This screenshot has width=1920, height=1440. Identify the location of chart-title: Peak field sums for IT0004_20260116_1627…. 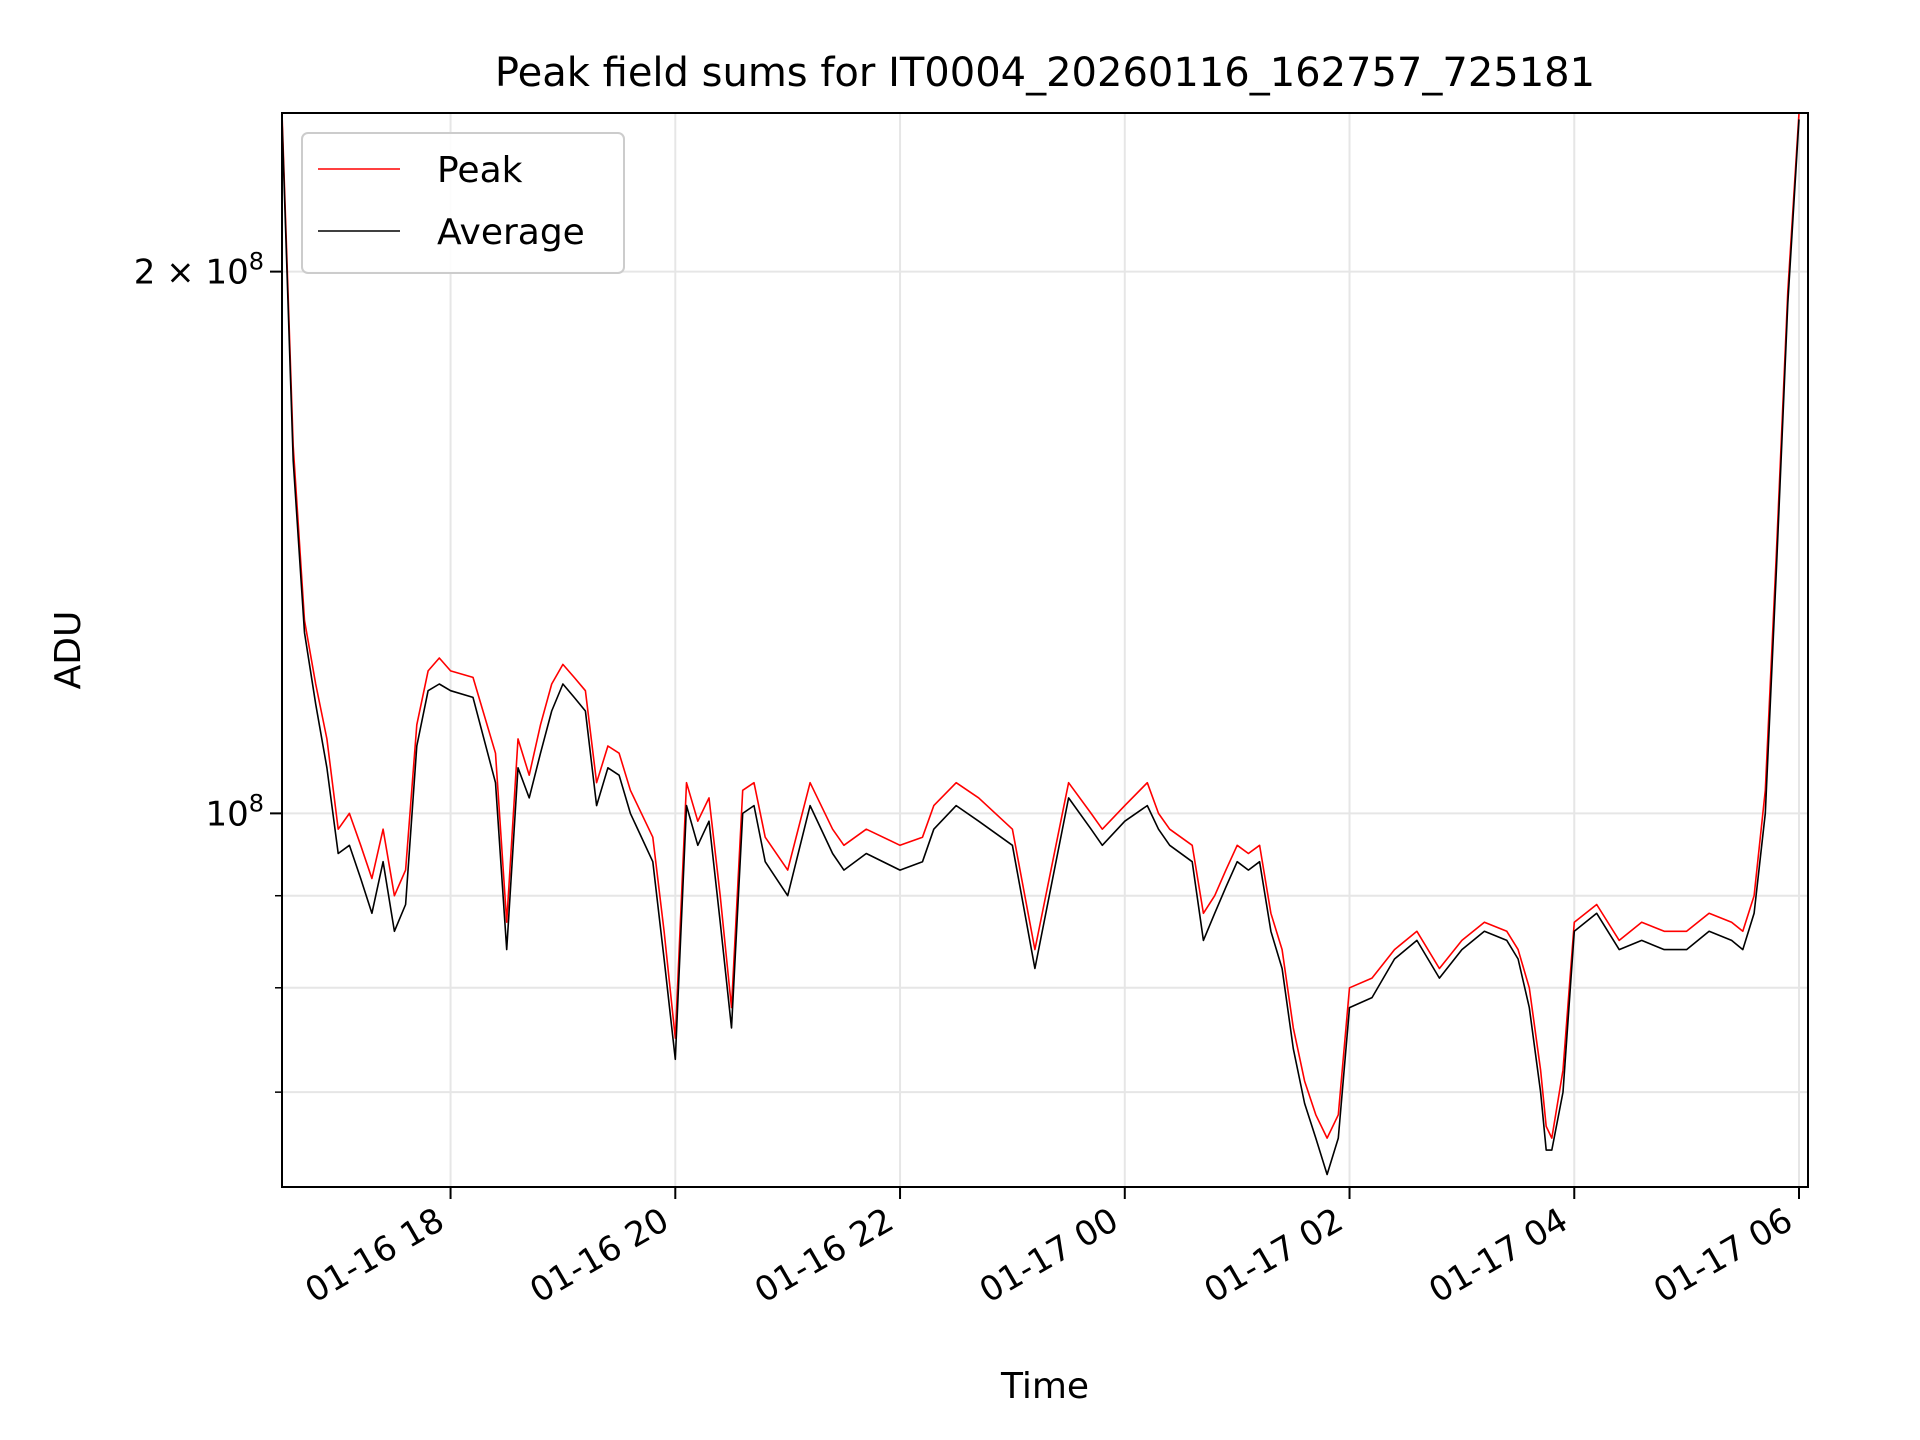
(1045, 73).